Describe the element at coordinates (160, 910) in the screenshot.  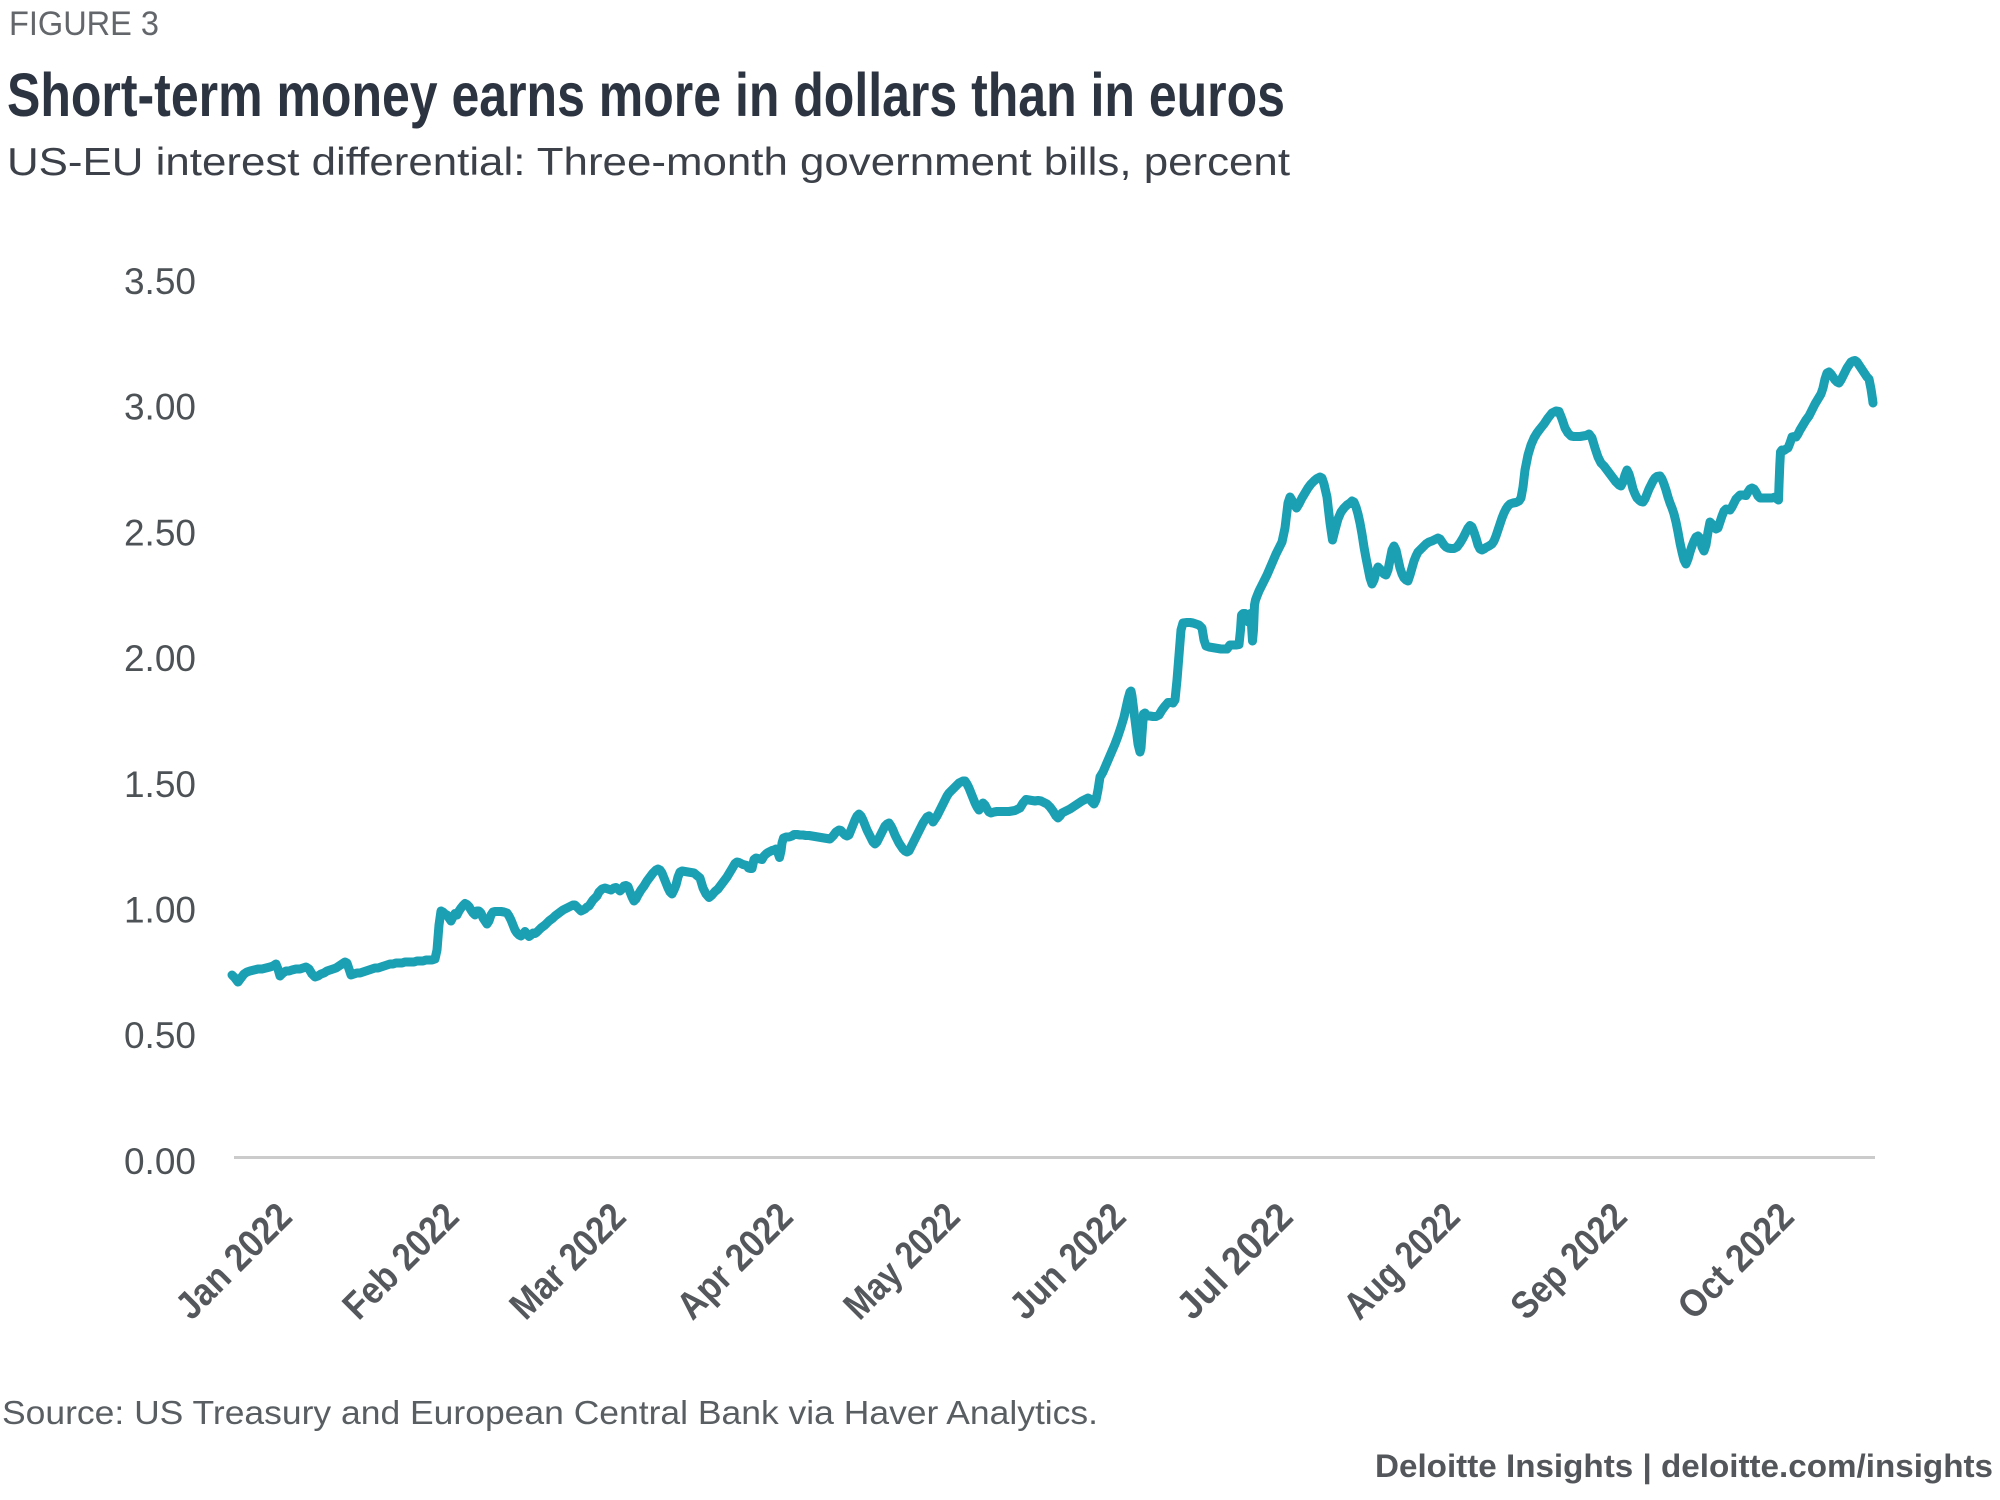
I see `svg-text: 1.00` at that location.